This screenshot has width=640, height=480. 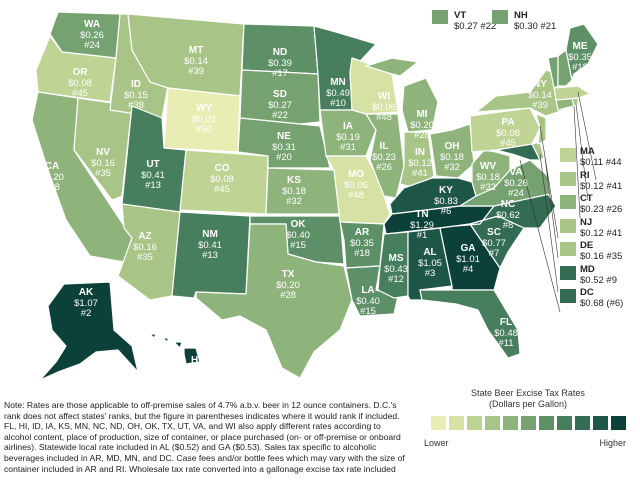 What do you see at coordinates (204, 119) in the screenshot?
I see `state-label-WY: WY $0.02 #50` at bounding box center [204, 119].